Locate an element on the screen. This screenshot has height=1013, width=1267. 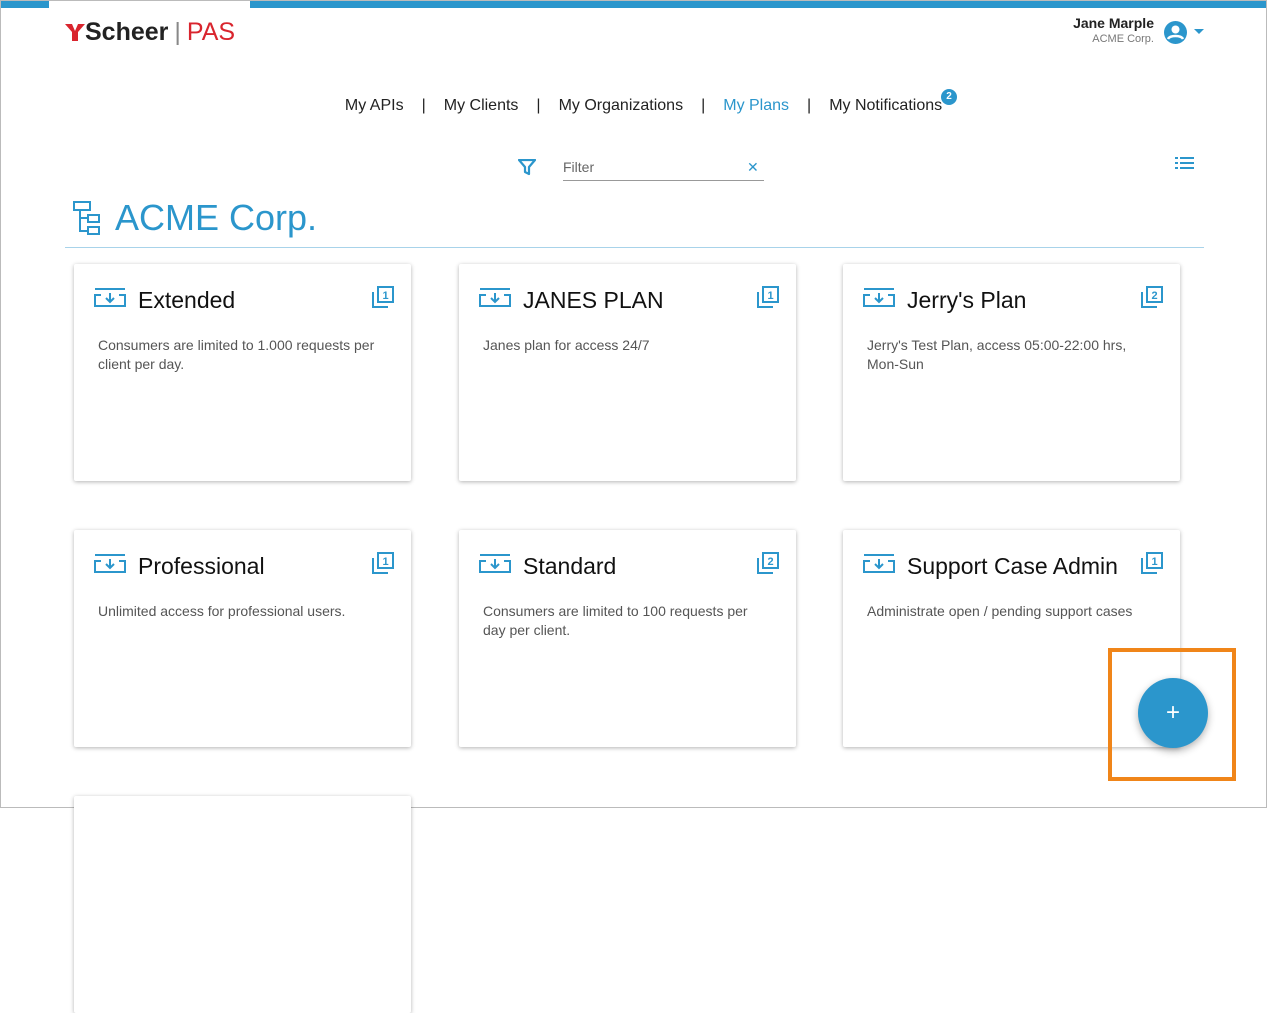
organization-icon is located at coordinates (86, 218).